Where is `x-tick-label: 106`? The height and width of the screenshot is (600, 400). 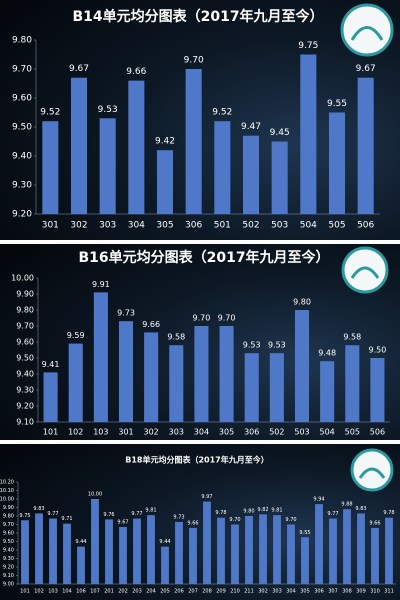 x-tick-label: 106 is located at coordinates (81, 592).